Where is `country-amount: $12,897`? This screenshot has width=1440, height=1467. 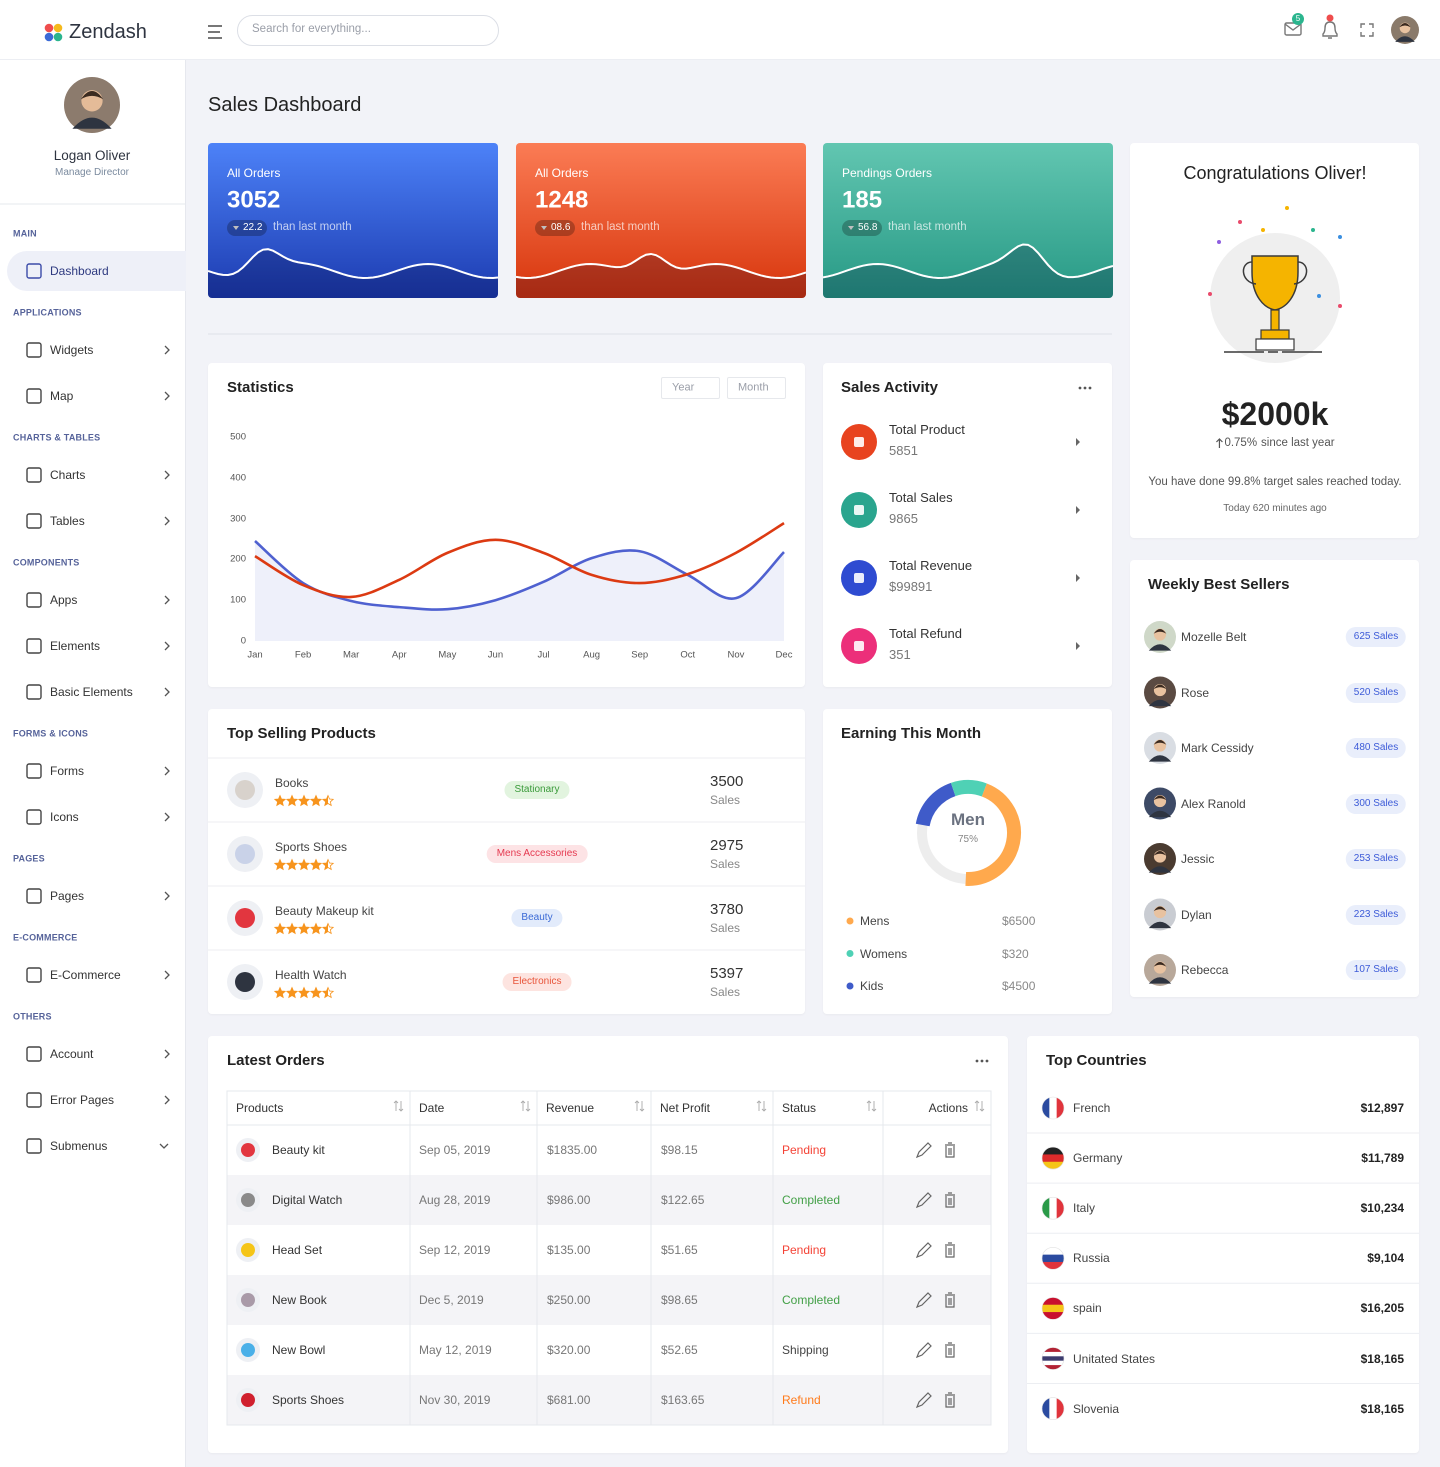 country-amount: $12,897 is located at coordinates (1382, 1107).